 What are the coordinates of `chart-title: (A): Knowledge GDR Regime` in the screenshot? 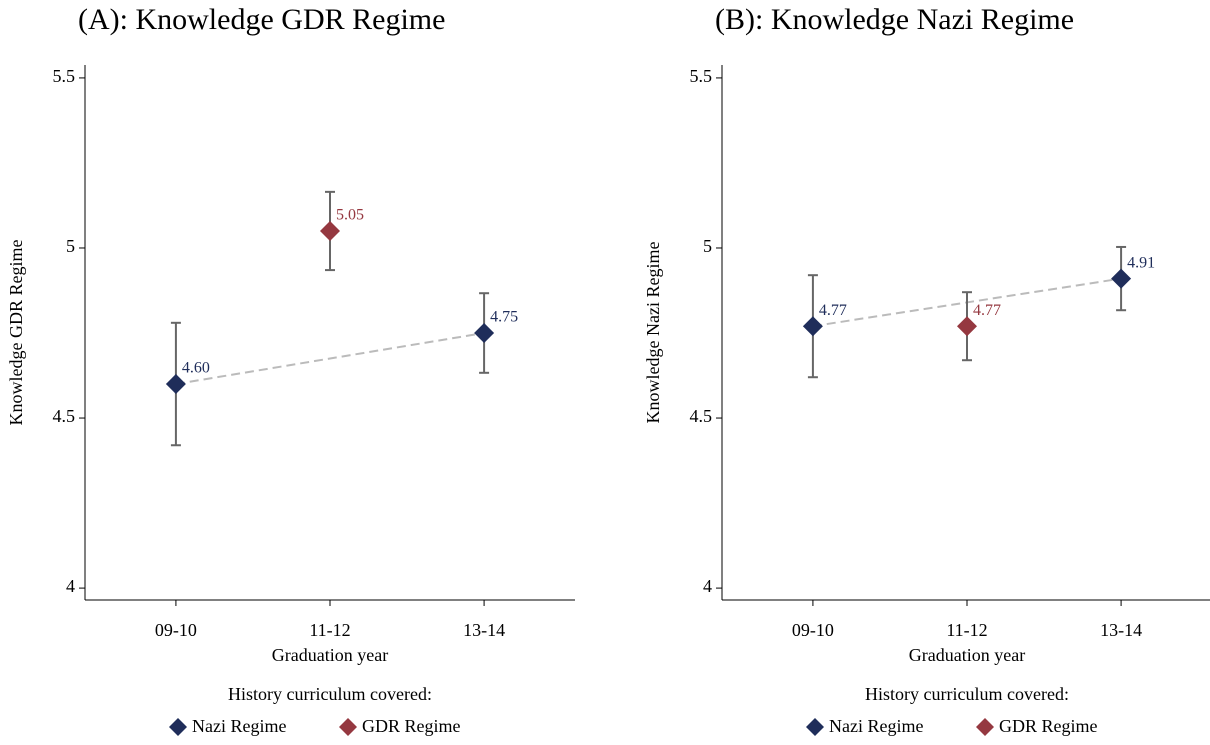 It's located at (261, 19).